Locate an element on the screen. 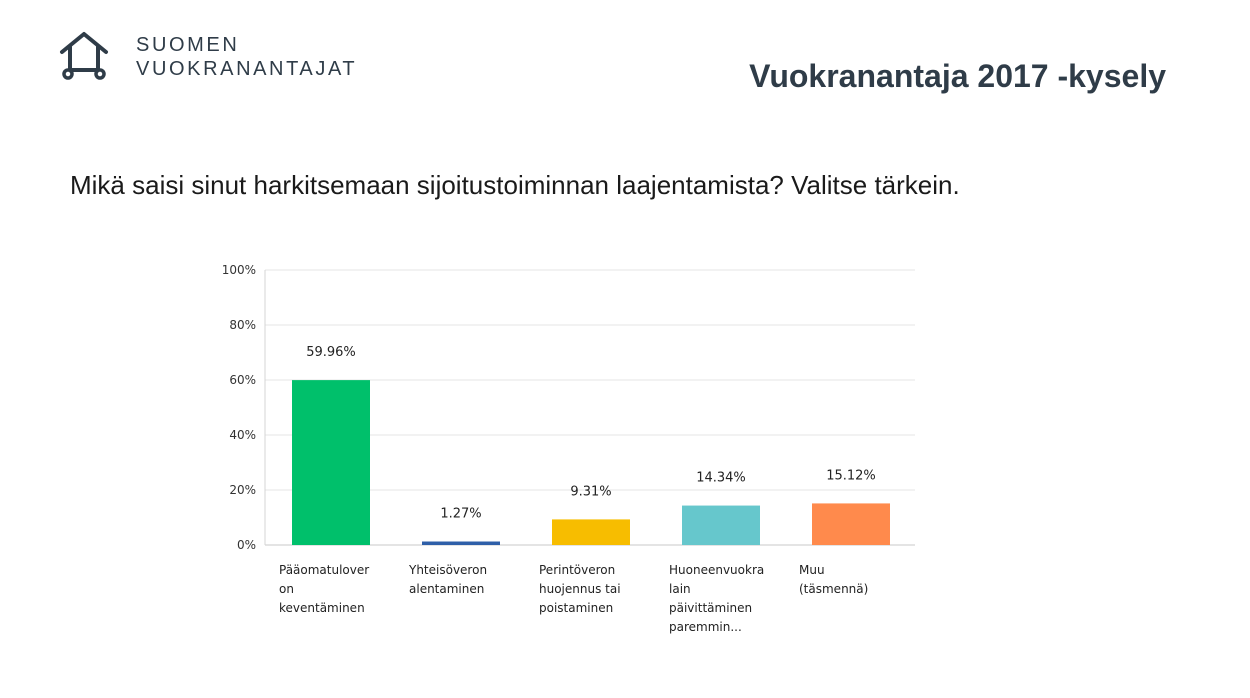 This screenshot has width=1250, height=698. bar-value-label: 14.34% is located at coordinates (721, 478).